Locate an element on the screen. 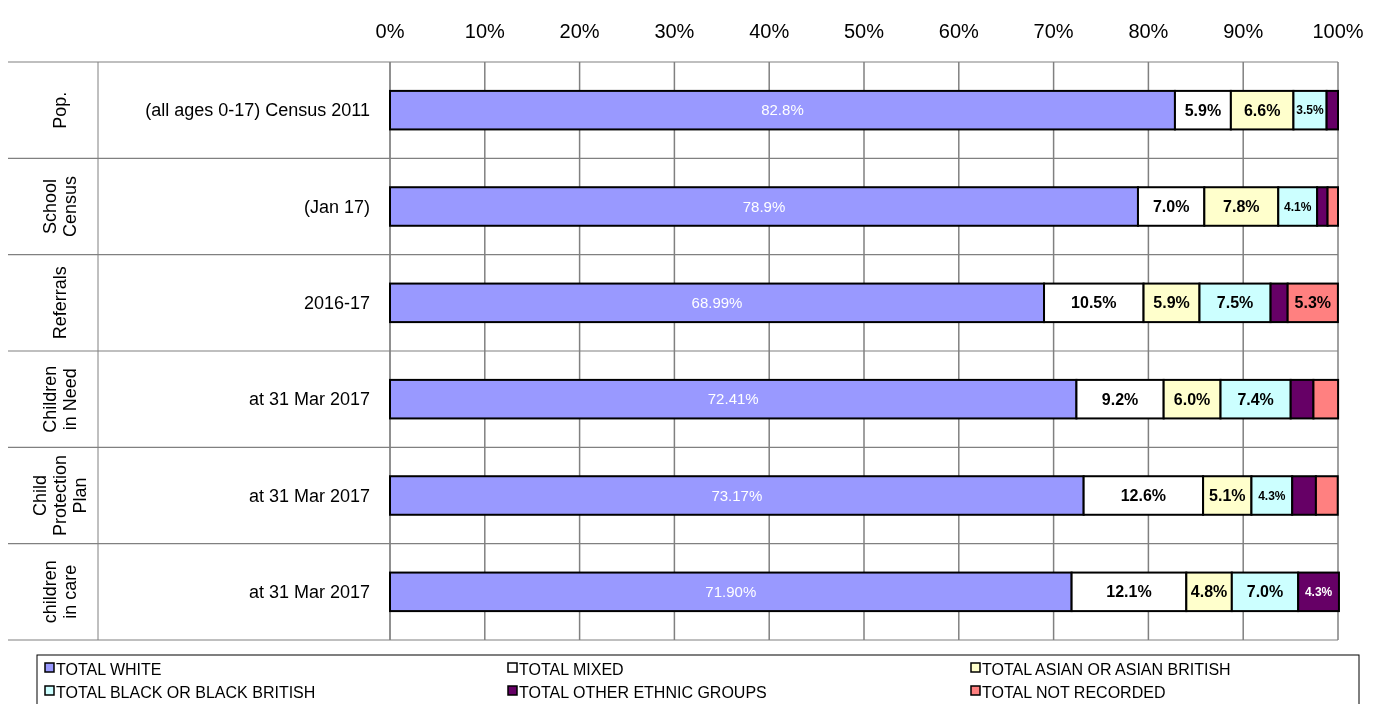 The height and width of the screenshot is (704, 1373). text: Referrals is located at coordinates (60, 303).